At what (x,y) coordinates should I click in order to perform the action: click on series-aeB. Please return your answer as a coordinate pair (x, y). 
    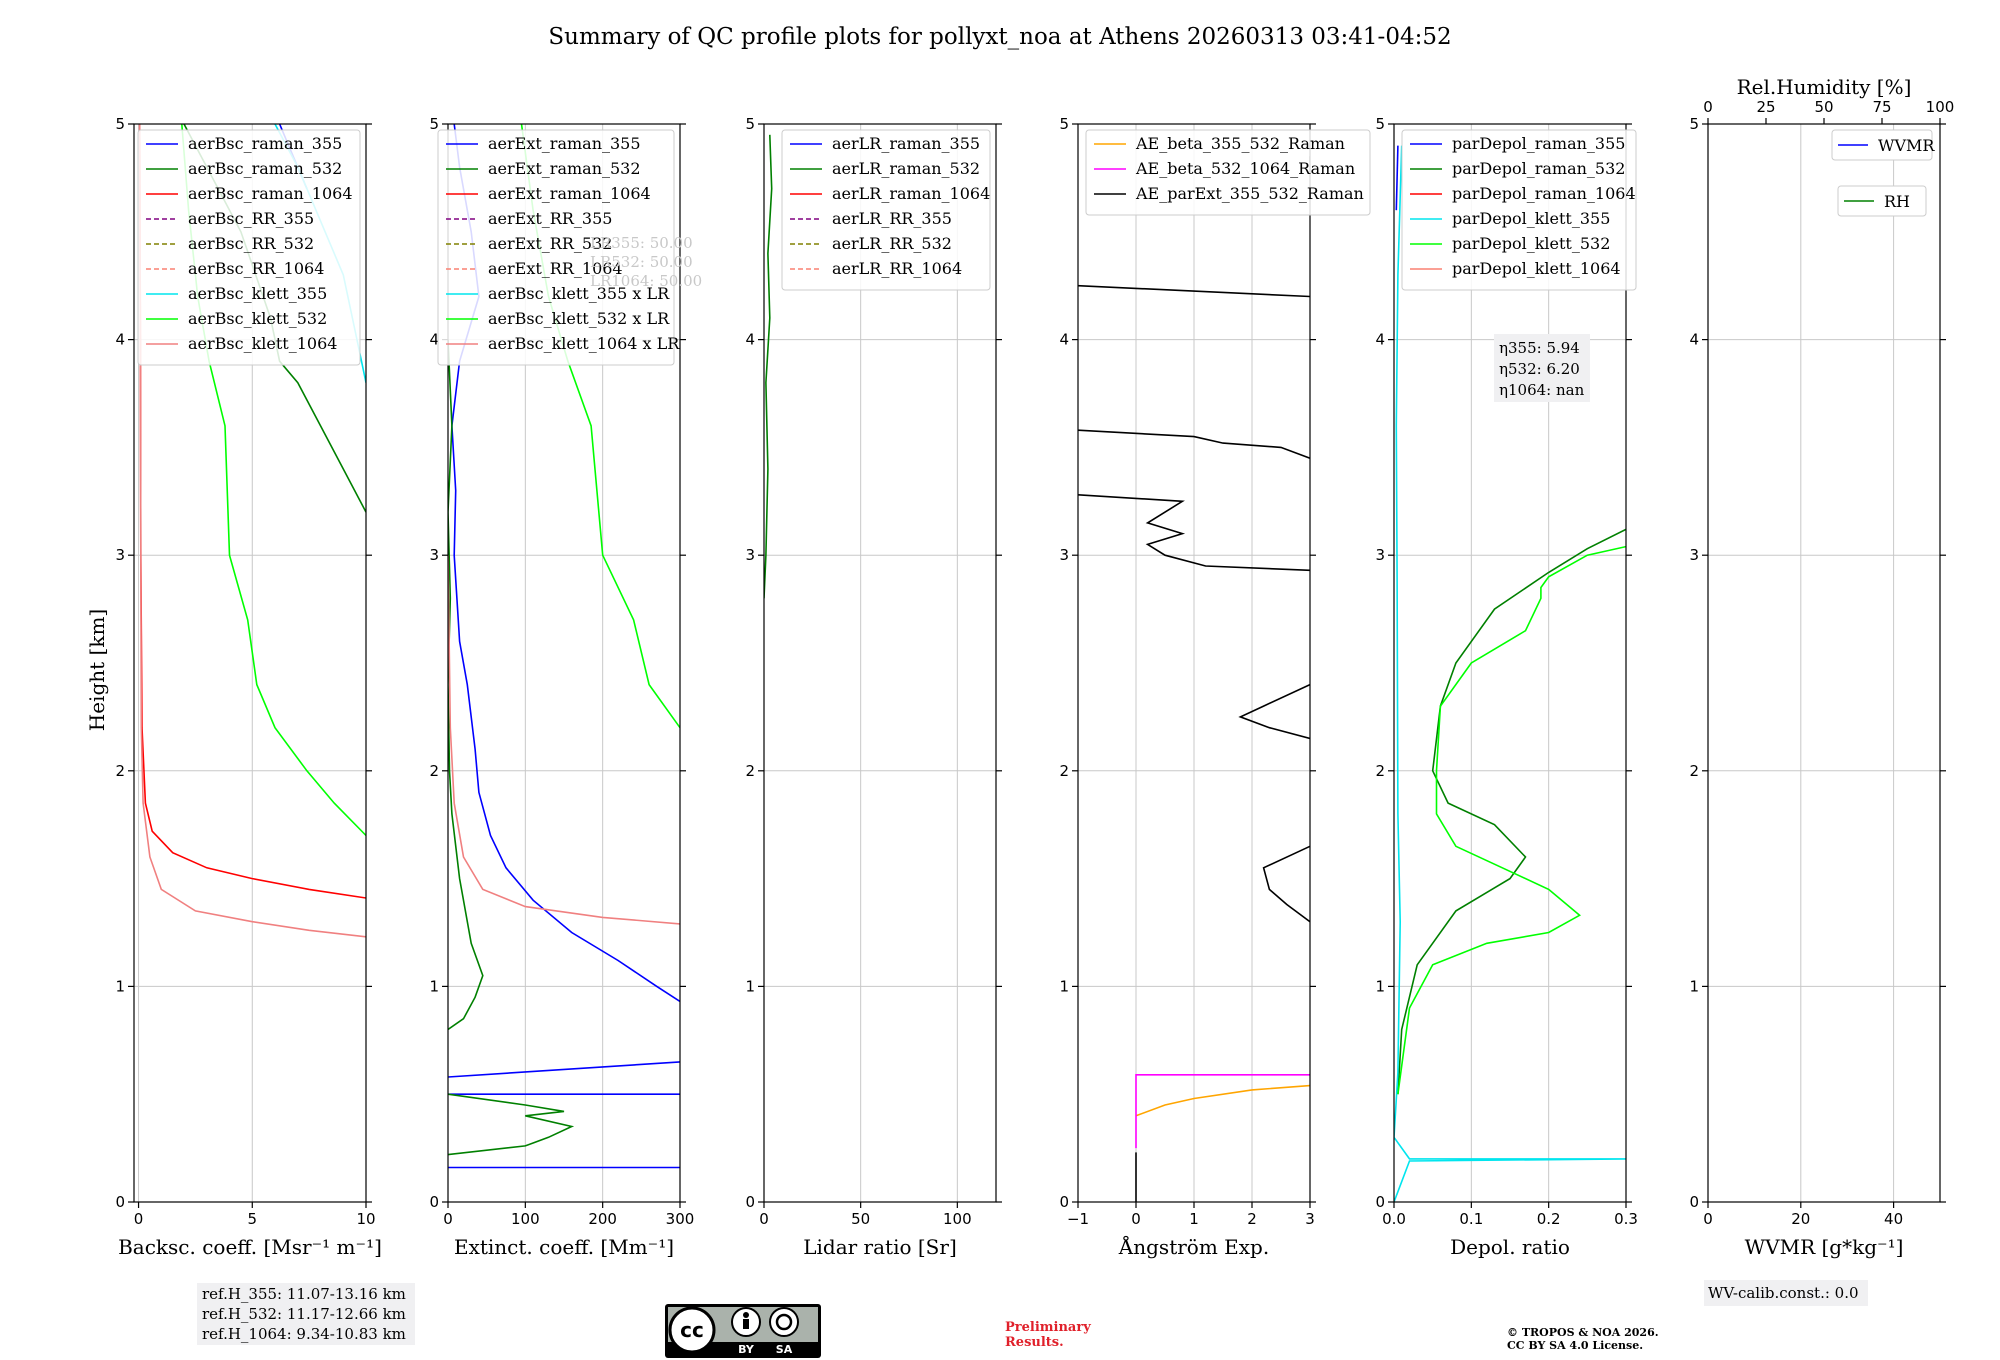
    Looking at the image, I should click on (1194, 533).